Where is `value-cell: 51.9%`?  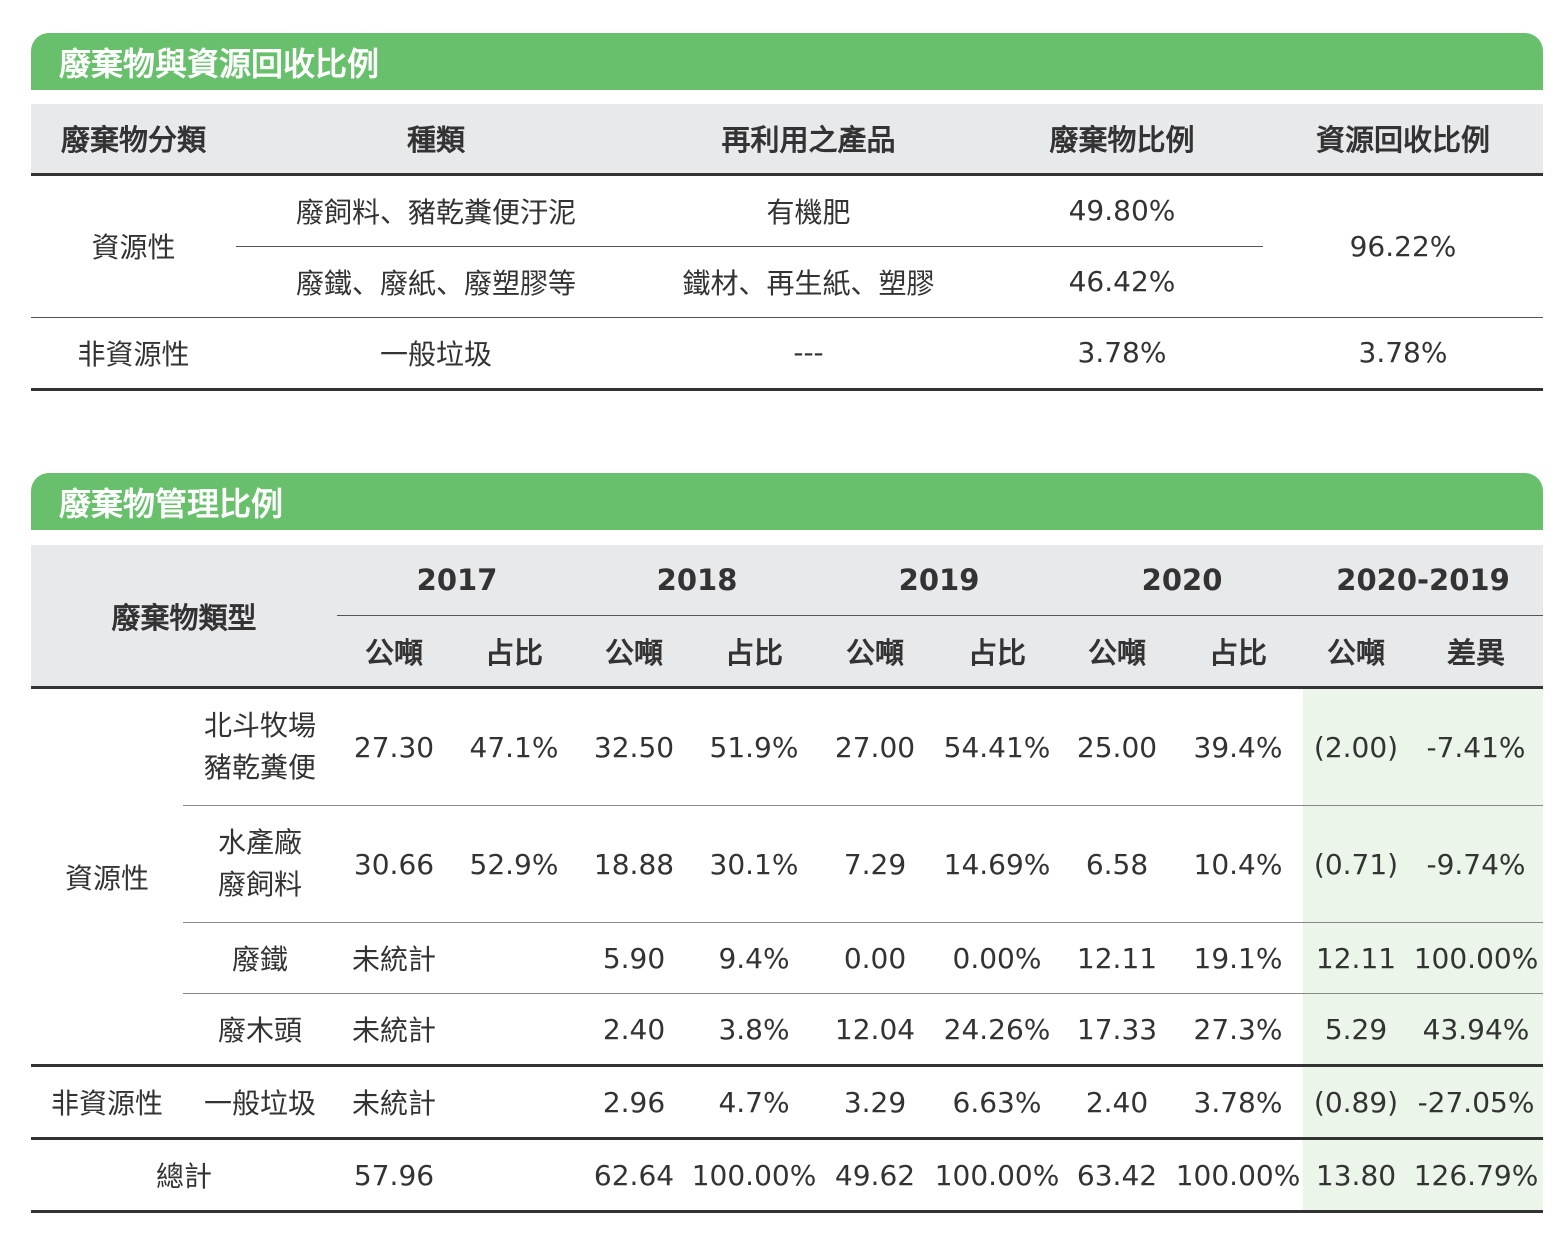 value-cell: 51.9% is located at coordinates (754, 746).